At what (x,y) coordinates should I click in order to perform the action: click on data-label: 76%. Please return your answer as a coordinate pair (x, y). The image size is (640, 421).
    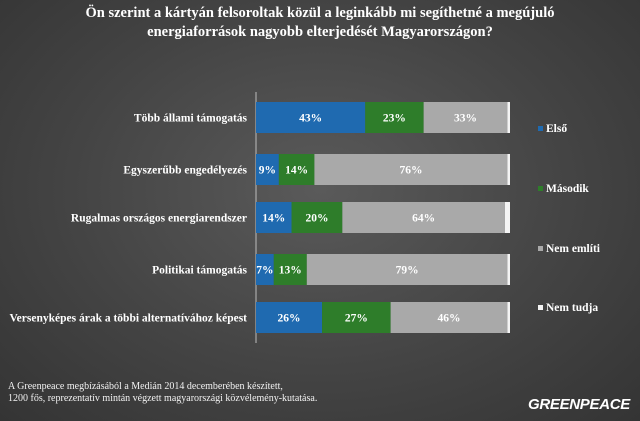
    Looking at the image, I should click on (410, 171).